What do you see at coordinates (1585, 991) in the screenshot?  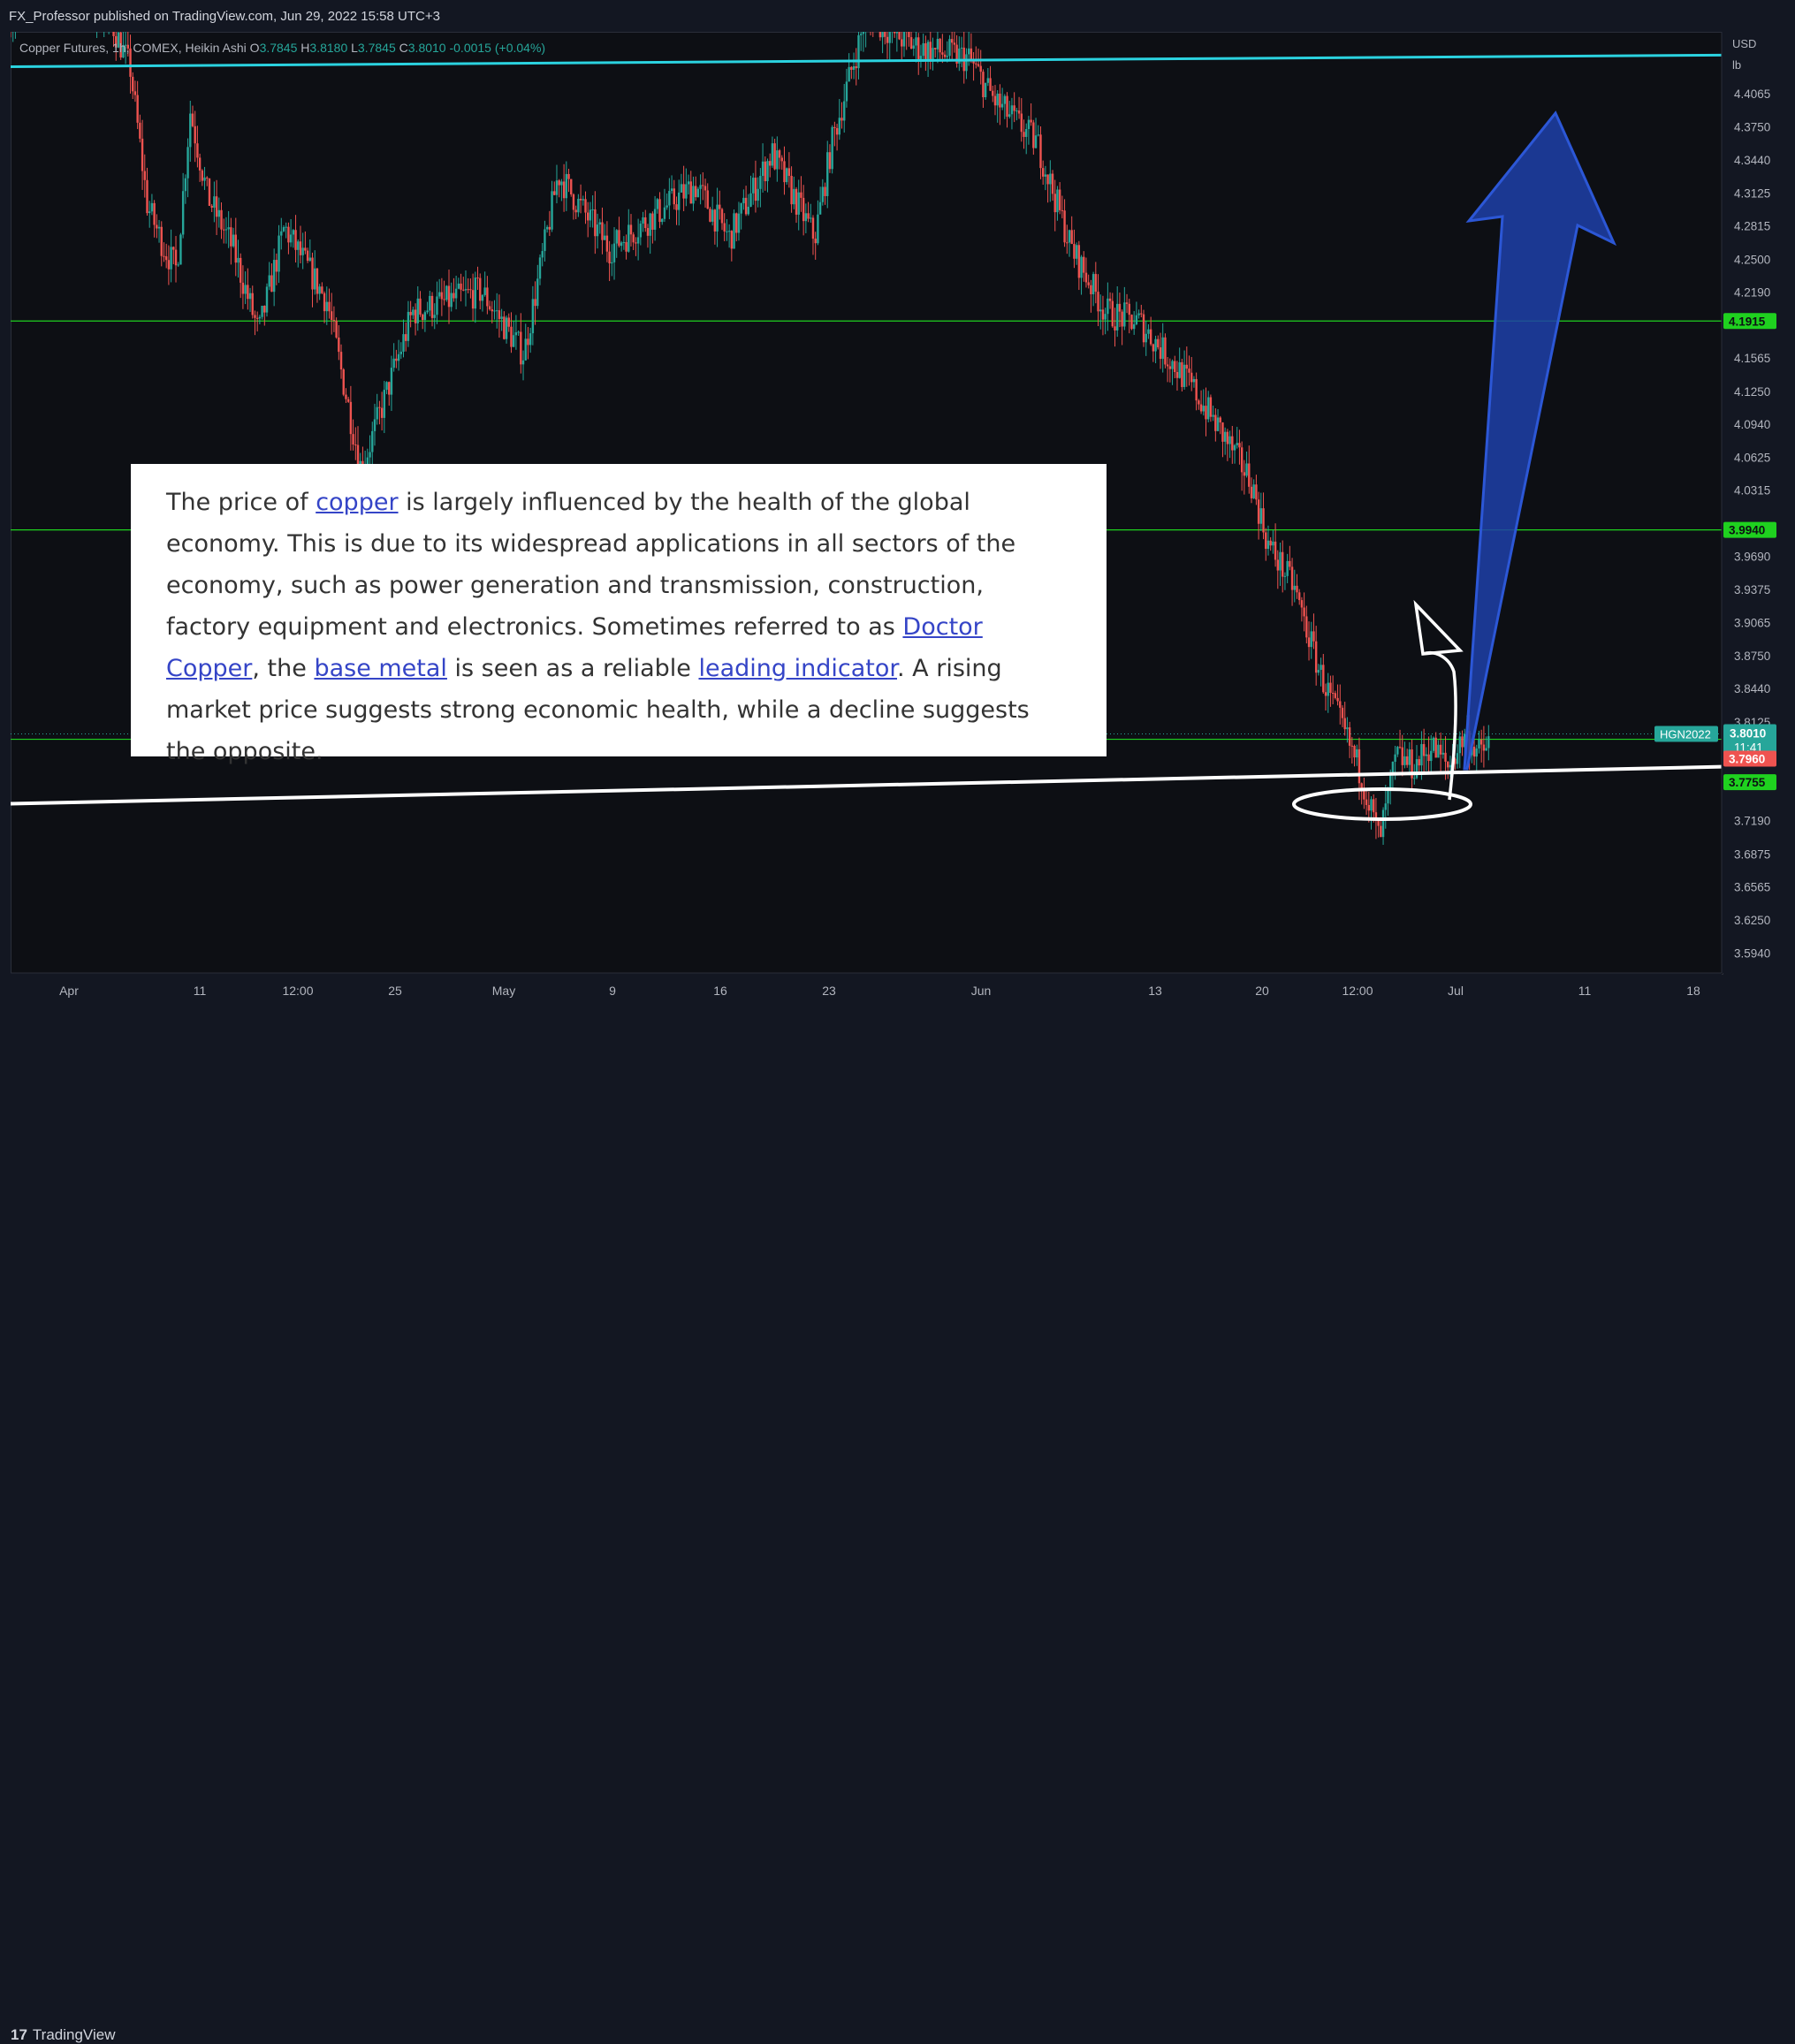 I see `time-tick-label: 11` at bounding box center [1585, 991].